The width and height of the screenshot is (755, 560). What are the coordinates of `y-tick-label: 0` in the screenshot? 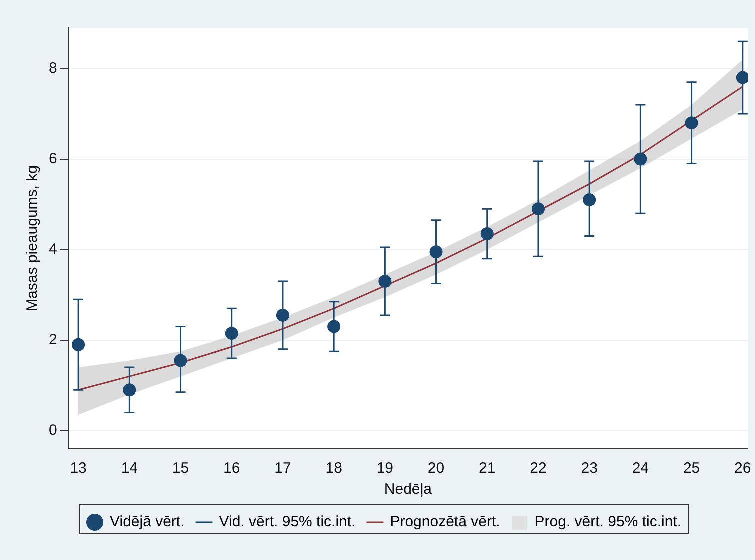 It's located at (53, 431).